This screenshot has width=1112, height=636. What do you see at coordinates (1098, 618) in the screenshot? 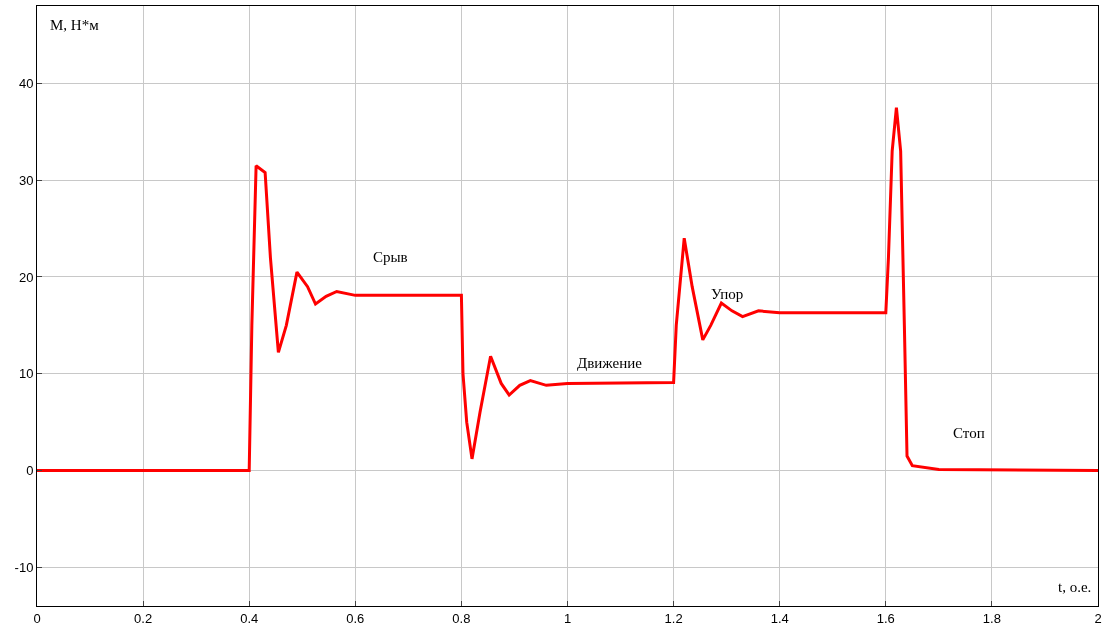
I see `x-tick-label: 2` at bounding box center [1098, 618].